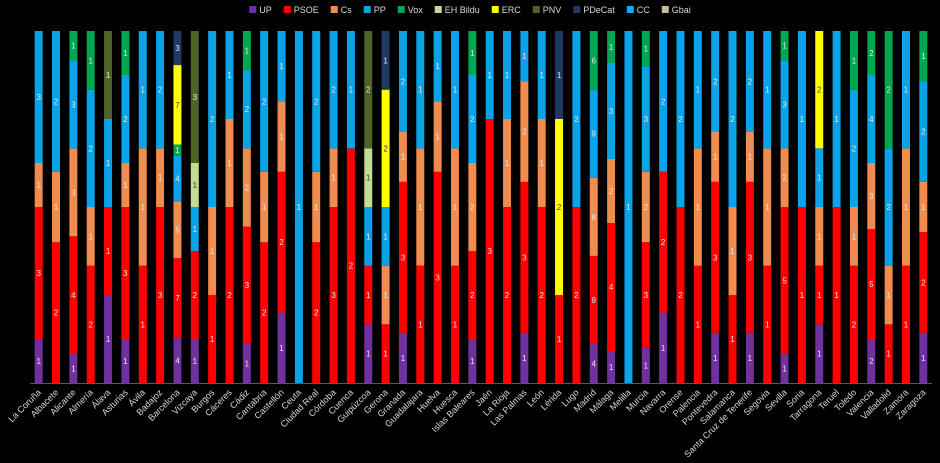 Image resolution: width=940 pixels, height=463 pixels. I want to click on bar-almeria-psoe, so click(90, 324).